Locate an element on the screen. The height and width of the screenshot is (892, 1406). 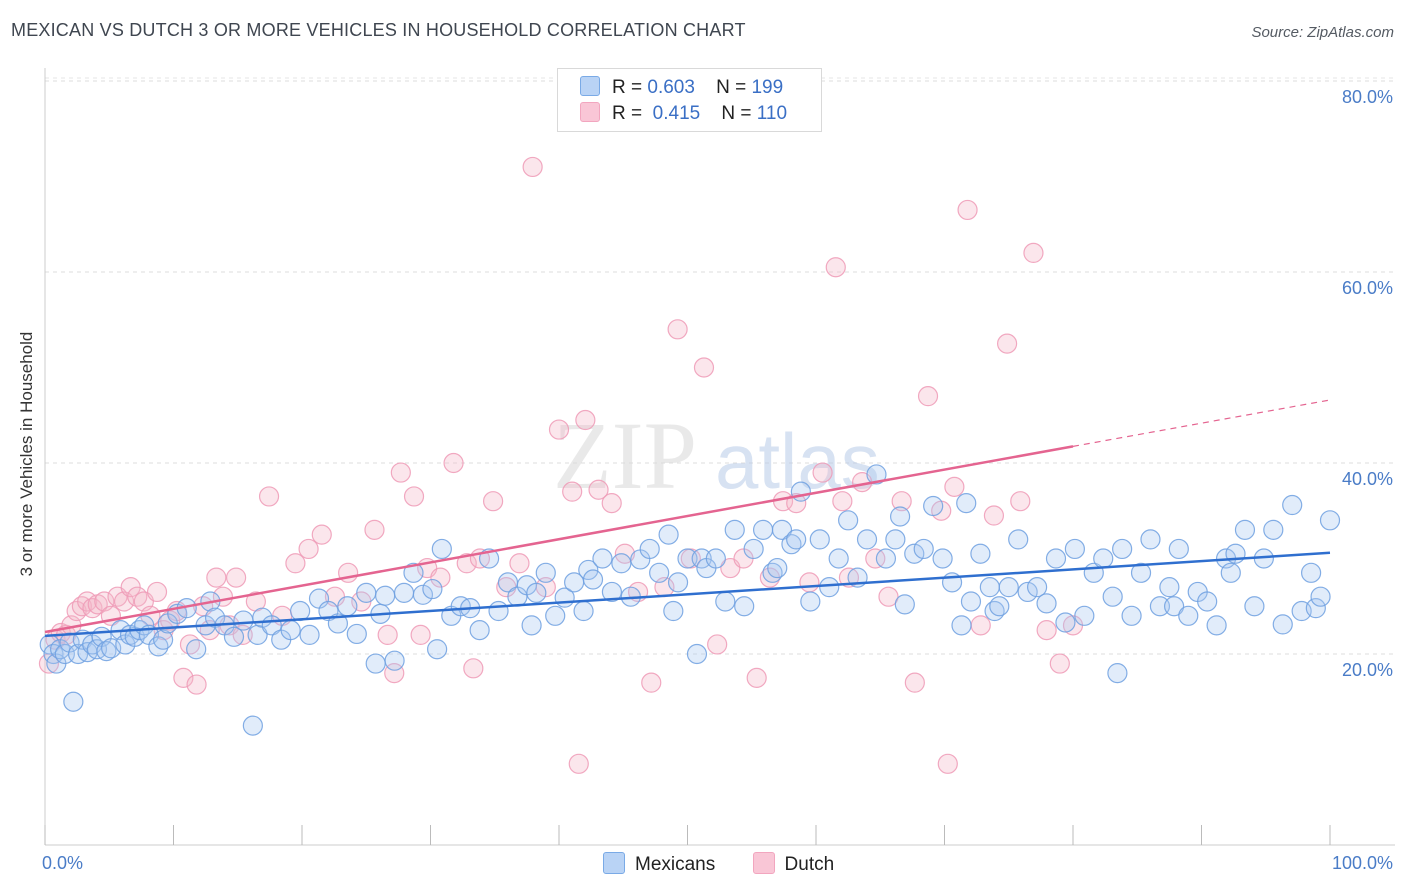
y-axis-label: 3 or more Vehicles in Household is located at coordinates (26, 454).